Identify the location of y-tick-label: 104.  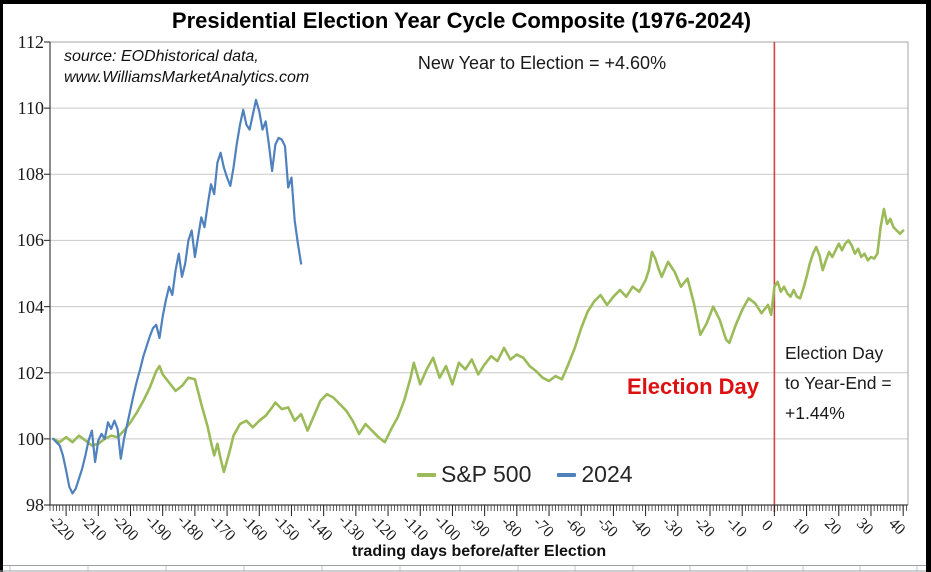
(30, 306).